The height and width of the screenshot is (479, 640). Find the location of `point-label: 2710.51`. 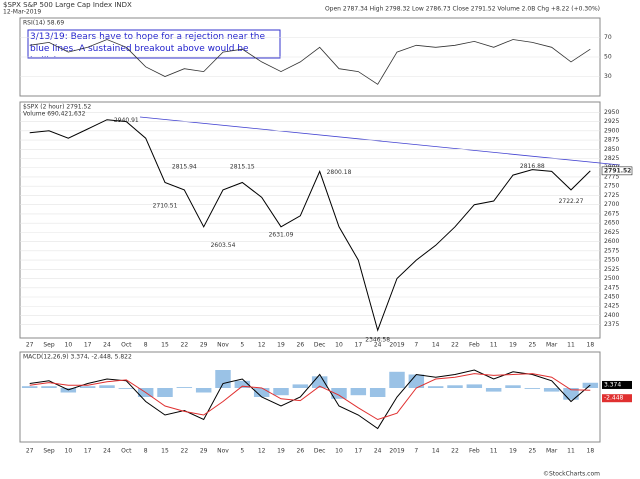

point-label: 2710.51 is located at coordinates (165, 205).